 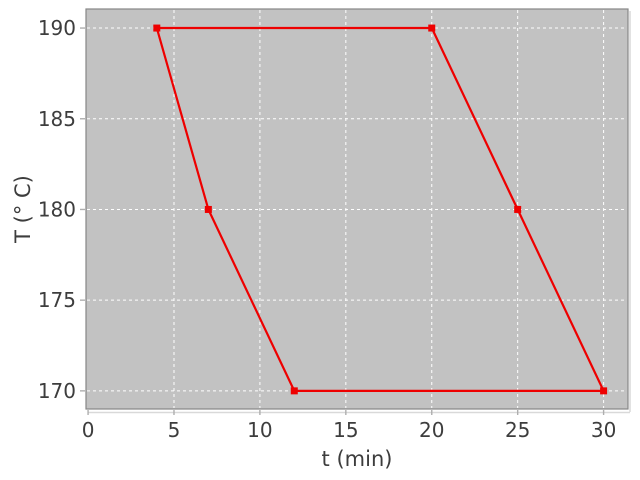 I want to click on x-tick-label: 15, so click(x=345, y=430).